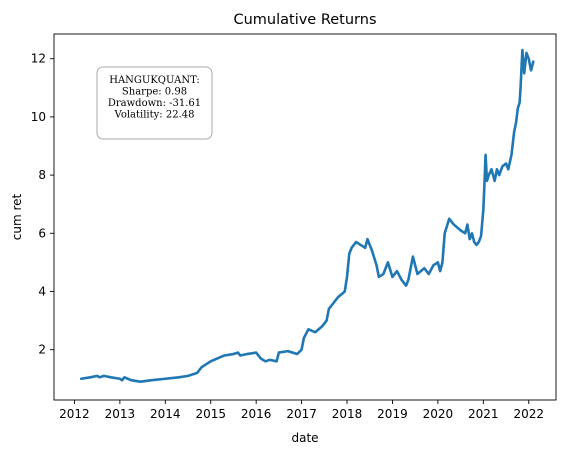  What do you see at coordinates (304, 20) in the screenshot?
I see `chart-title: Cumulative Returns` at bounding box center [304, 20].